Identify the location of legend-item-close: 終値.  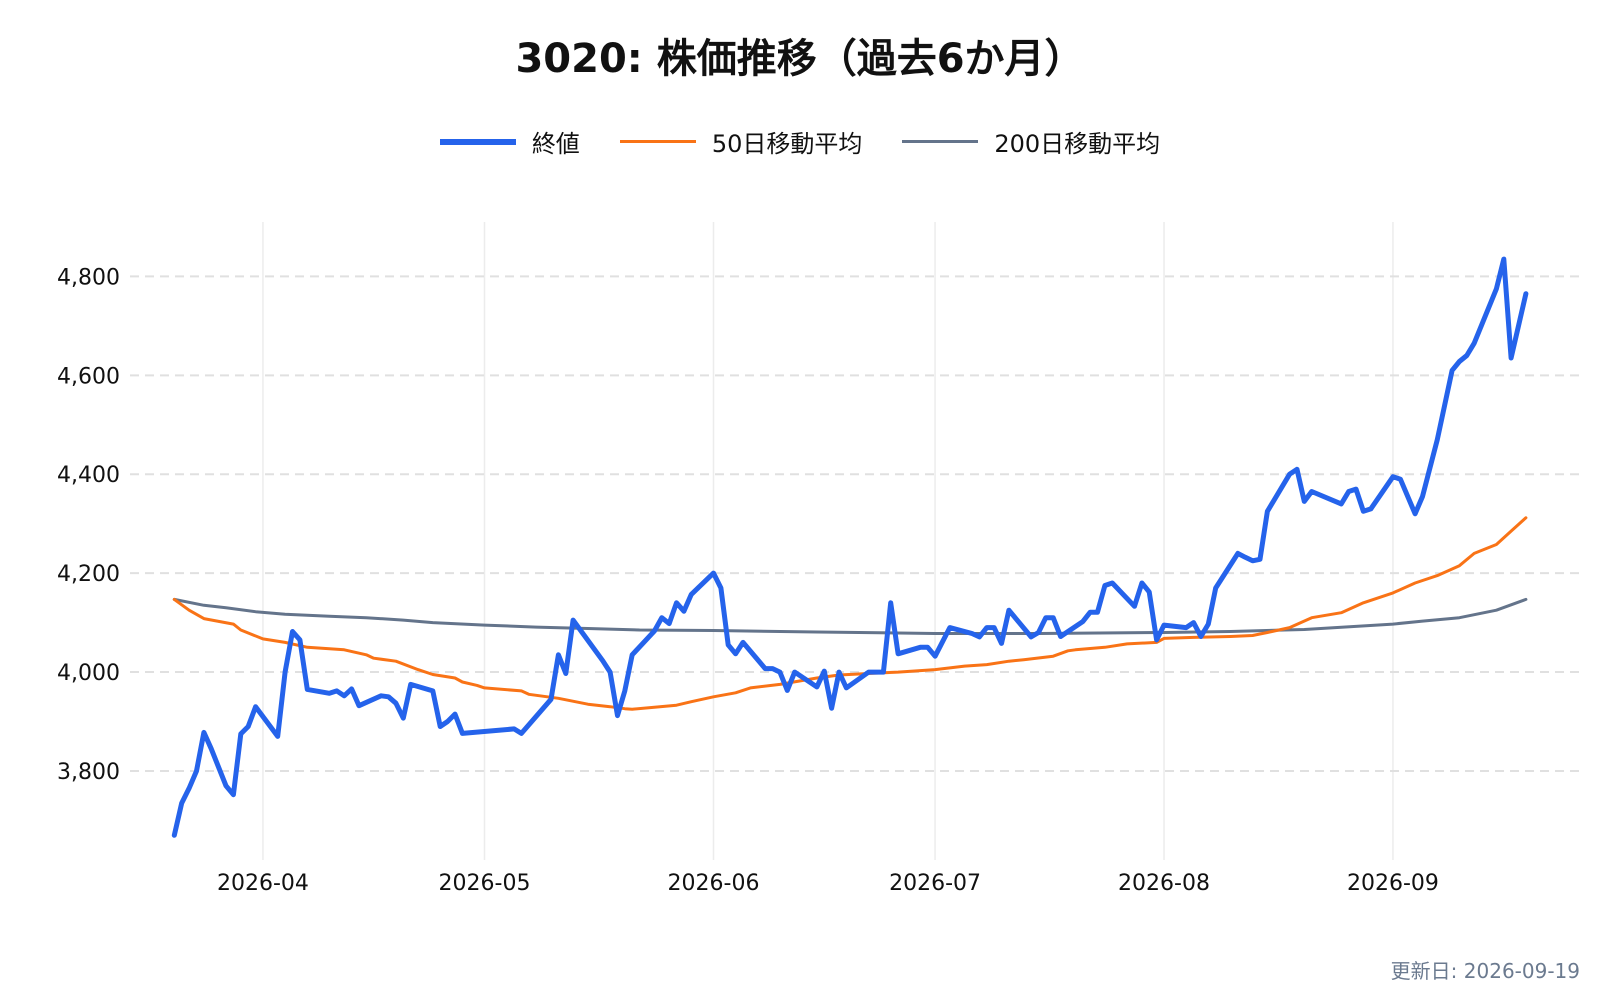
(509, 141).